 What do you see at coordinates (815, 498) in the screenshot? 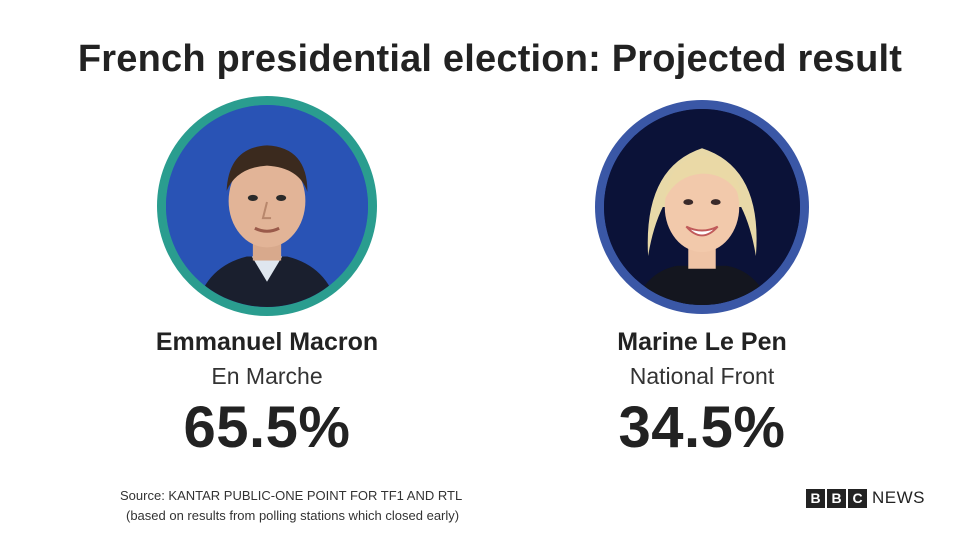
I see `logo-letter-b1: B` at bounding box center [815, 498].